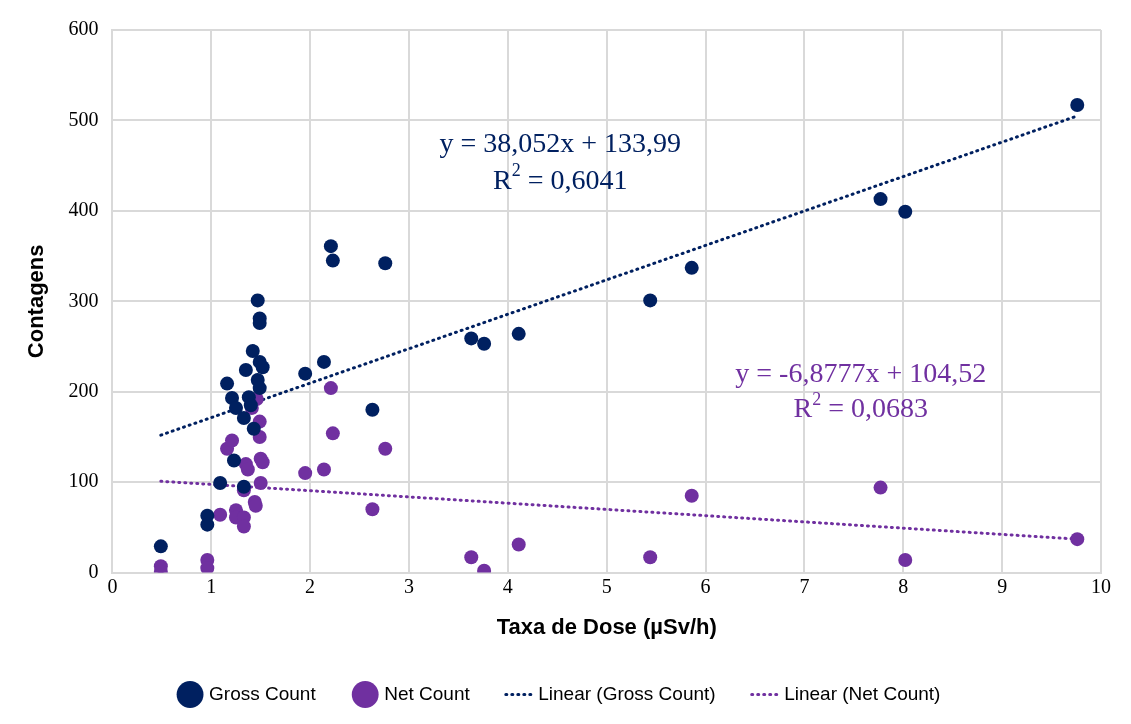  What do you see at coordinates (427, 693) in the screenshot?
I see `legend-label: Net Count` at bounding box center [427, 693].